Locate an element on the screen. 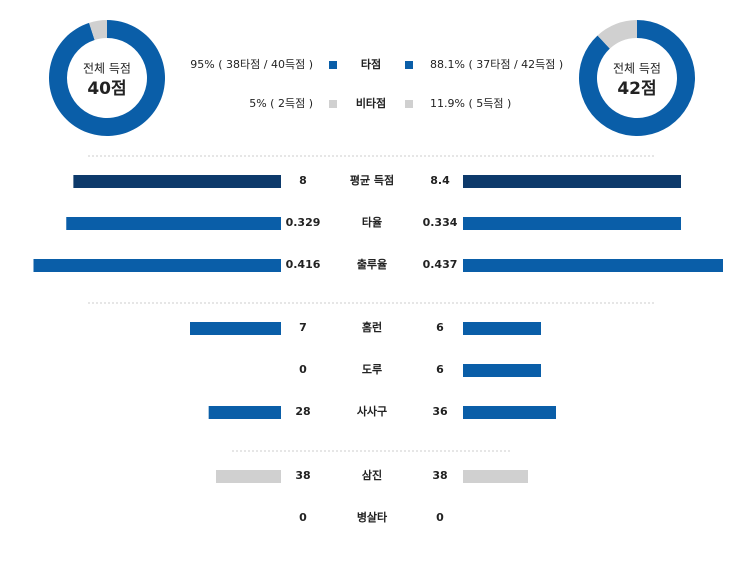 The height and width of the screenshot is (572, 745). right-value: 0.437 is located at coordinates (440, 264).